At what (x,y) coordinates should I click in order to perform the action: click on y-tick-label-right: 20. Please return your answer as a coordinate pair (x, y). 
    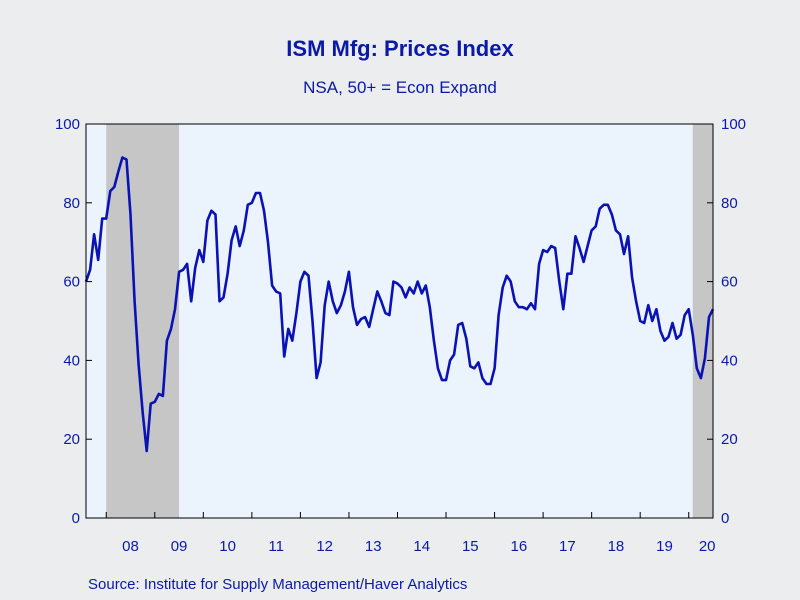
    Looking at the image, I should click on (729, 439).